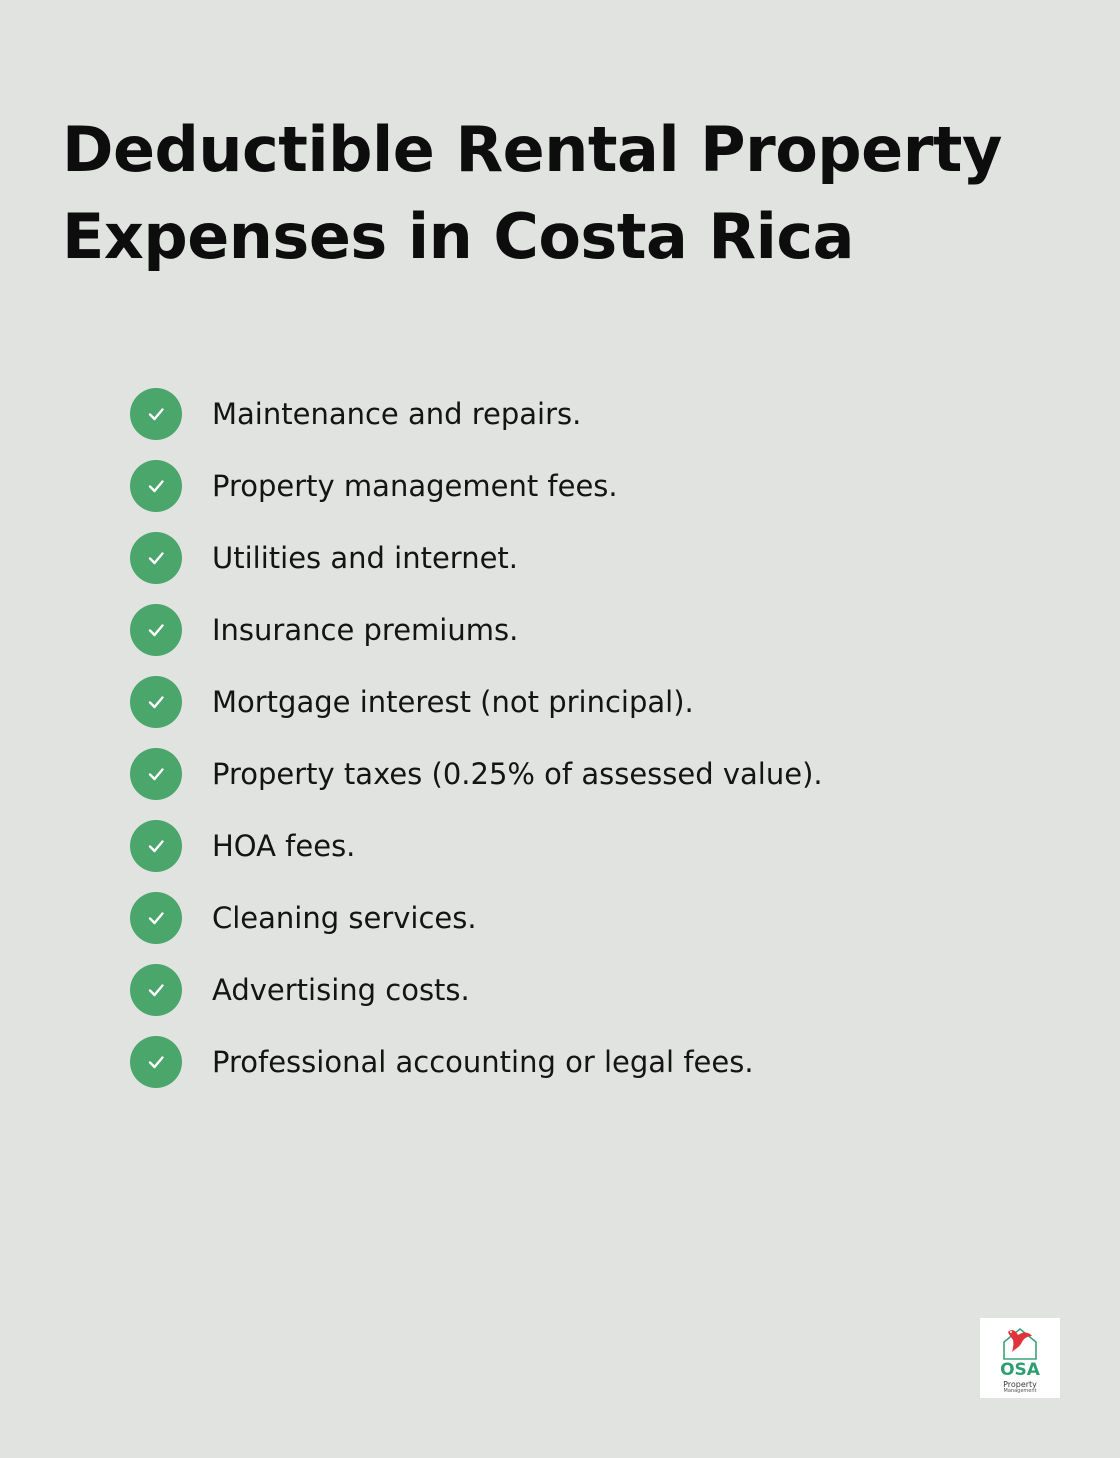  Describe the element at coordinates (1020, 1343) in the screenshot. I see `bird-house-icon` at that location.